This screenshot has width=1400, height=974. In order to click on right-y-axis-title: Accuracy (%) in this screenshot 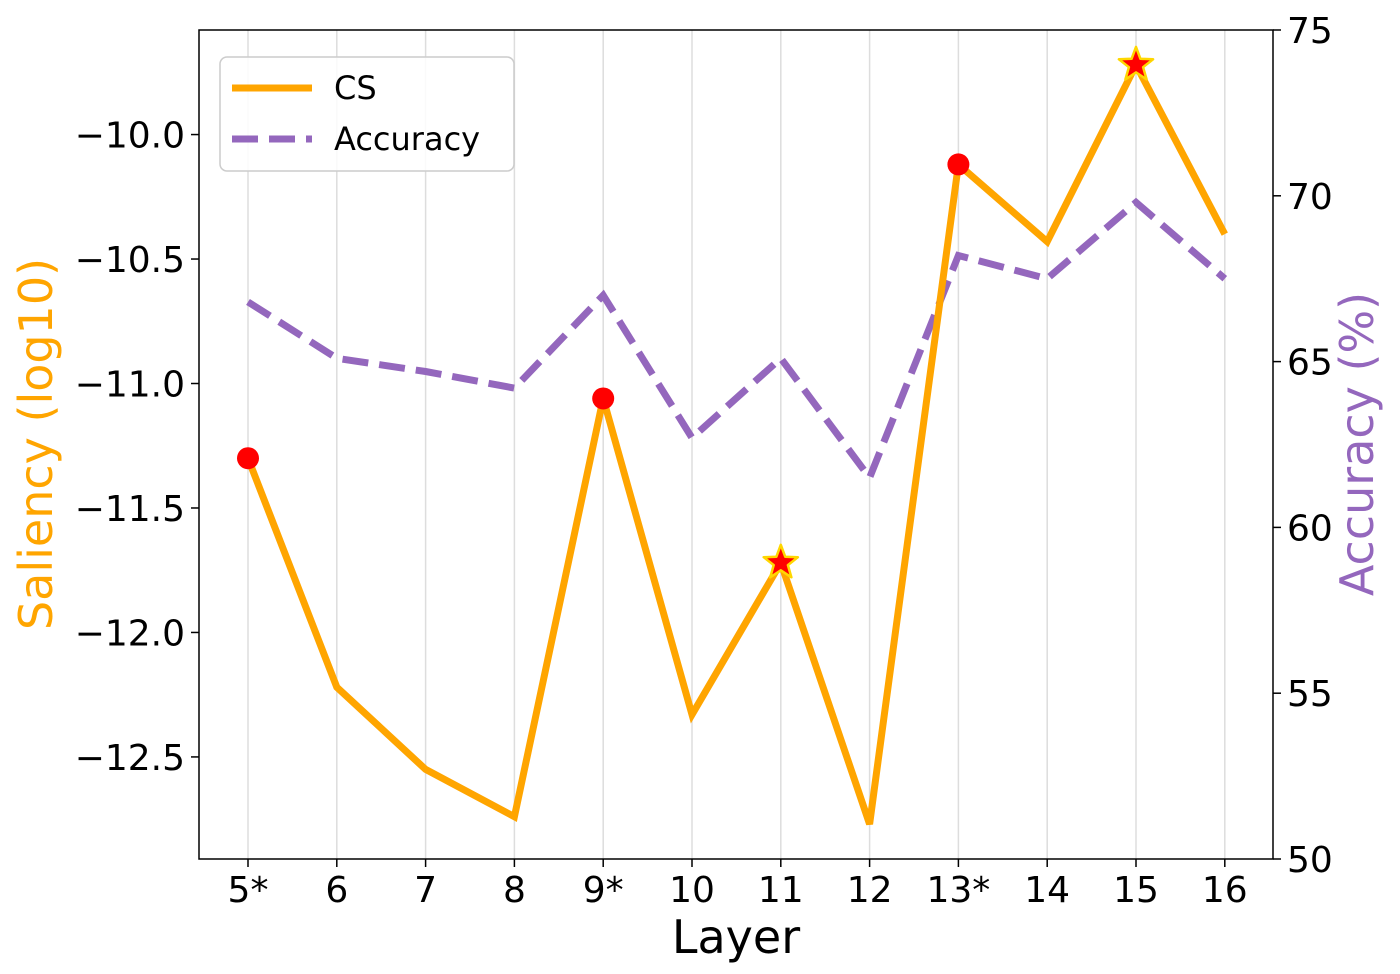, I will do `click(1357, 444)`.